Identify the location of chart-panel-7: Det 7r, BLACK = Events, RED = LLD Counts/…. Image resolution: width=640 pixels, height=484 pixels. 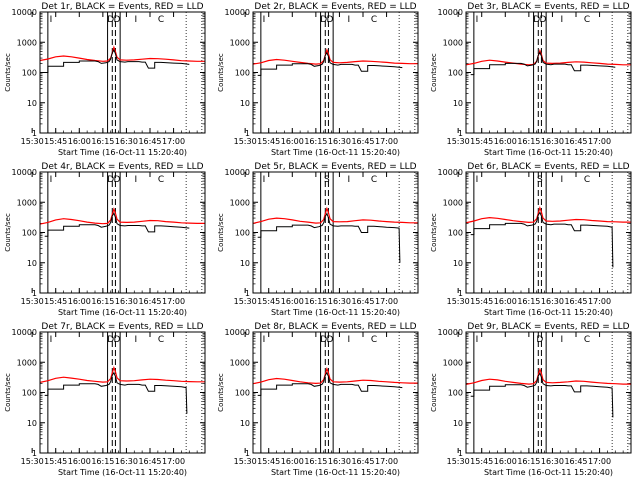
(105, 399).